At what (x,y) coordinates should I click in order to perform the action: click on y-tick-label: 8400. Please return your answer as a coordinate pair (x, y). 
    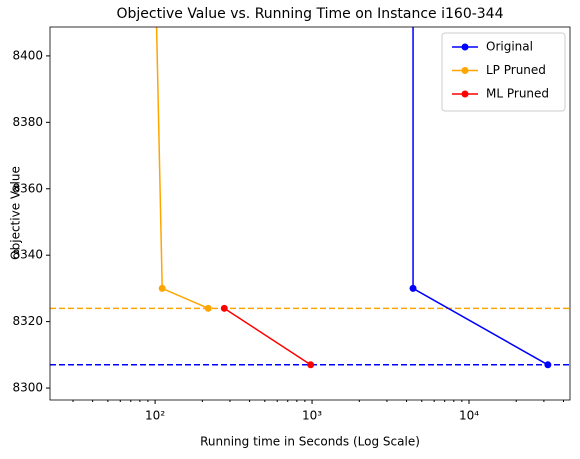
    Looking at the image, I should click on (27, 55).